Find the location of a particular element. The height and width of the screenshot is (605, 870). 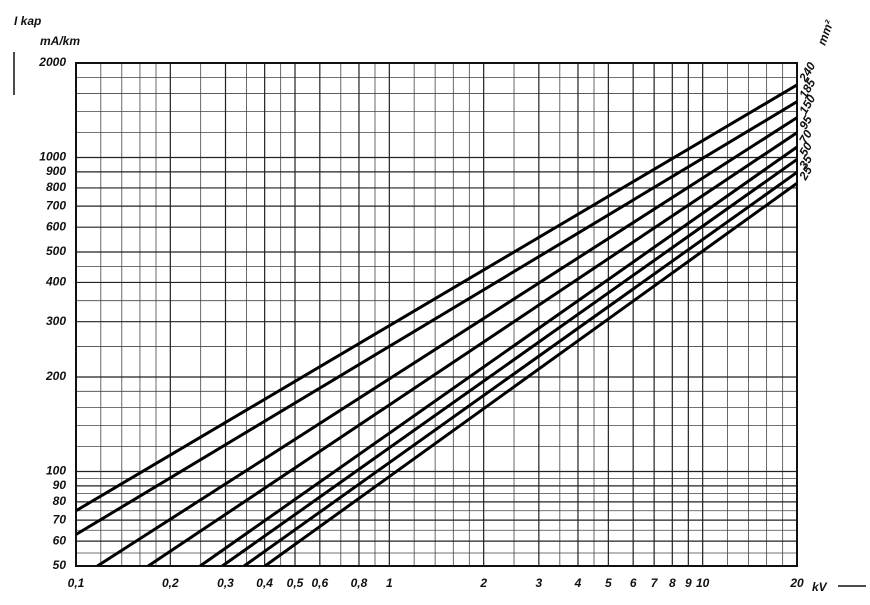

x-tick-label: 4 is located at coordinates (578, 583).